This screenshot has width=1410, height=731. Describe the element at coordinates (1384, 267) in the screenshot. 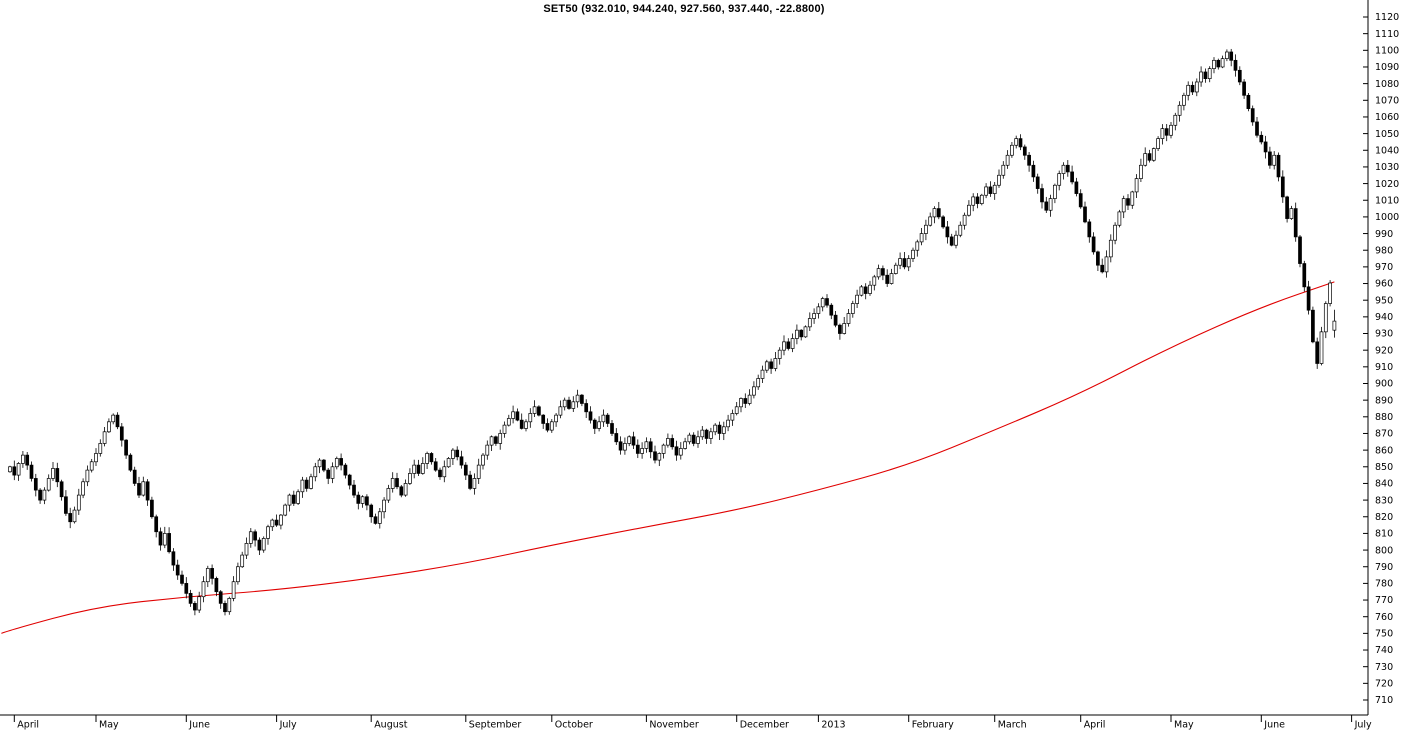

I see `y-axis-label: 970` at that location.